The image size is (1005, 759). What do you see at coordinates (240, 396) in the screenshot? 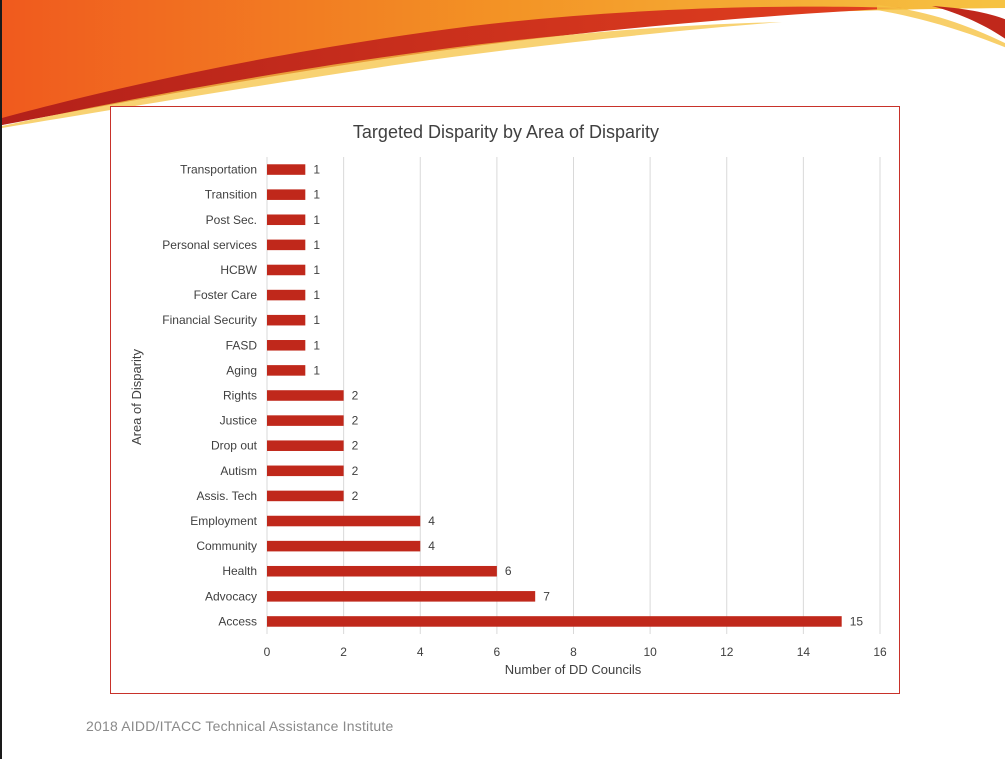
I see `category-label: Rights` at bounding box center [240, 396].